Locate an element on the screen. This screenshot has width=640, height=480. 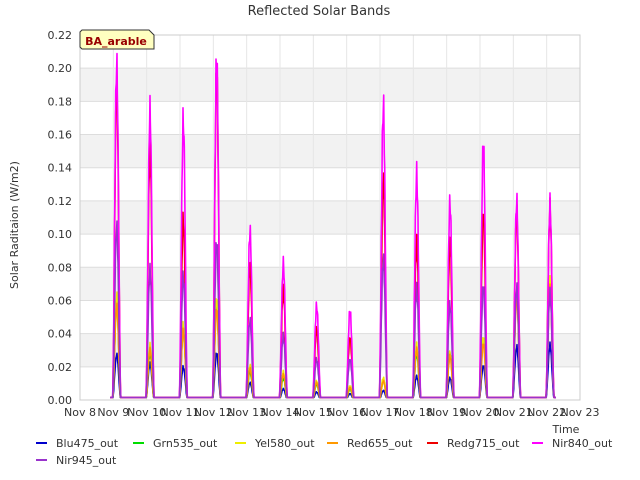
x-tick-label: Nov 22 is located at coordinates (546, 412).